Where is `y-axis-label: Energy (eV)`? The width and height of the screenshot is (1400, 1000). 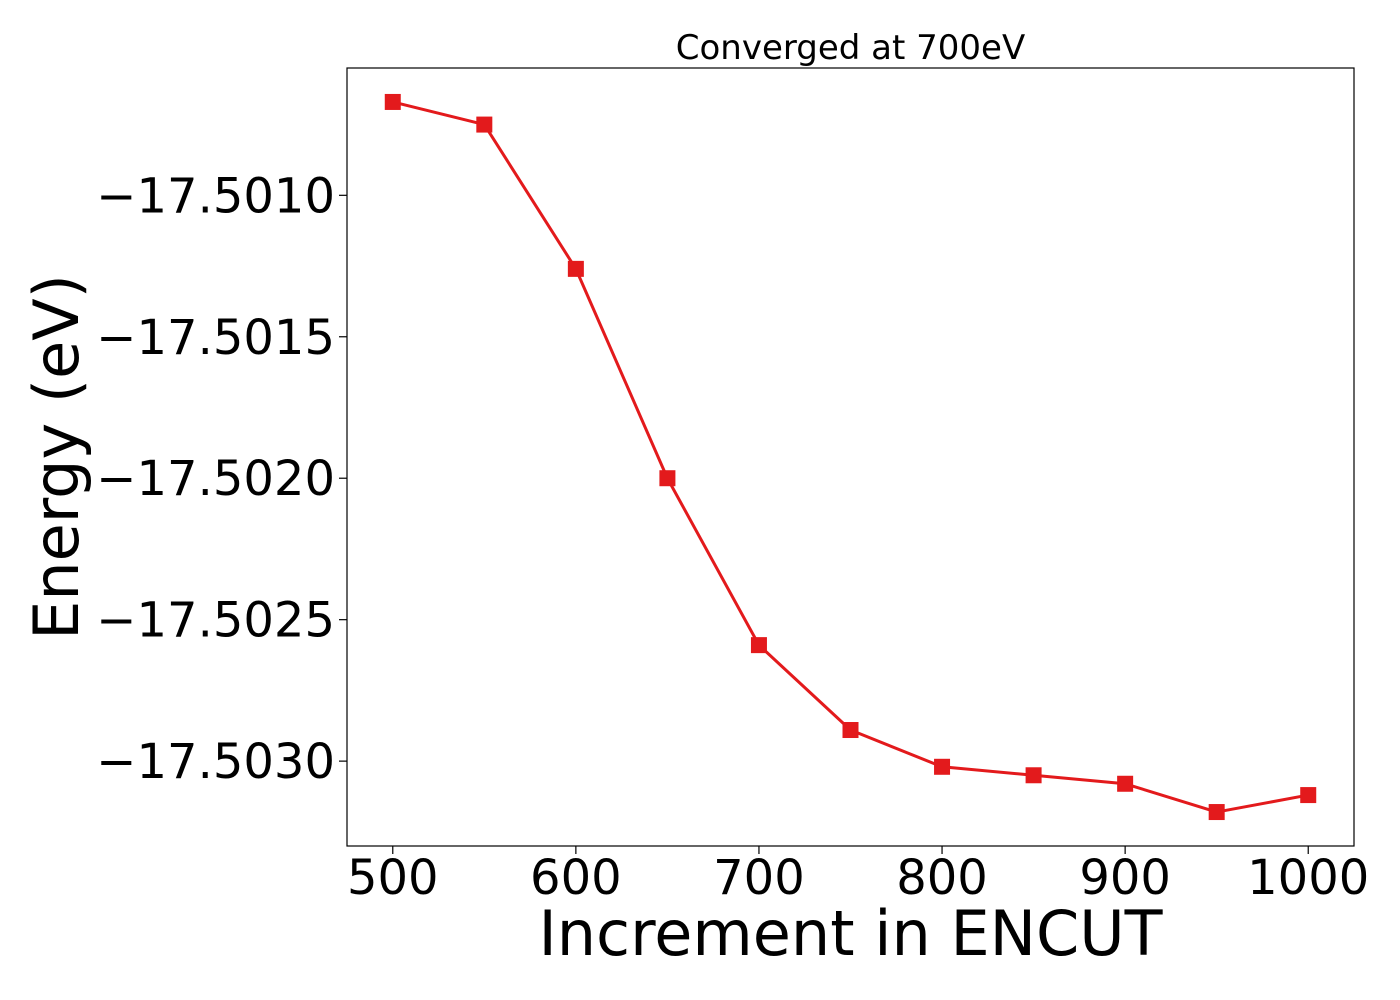 y-axis-label: Energy (eV) is located at coordinates (56, 457).